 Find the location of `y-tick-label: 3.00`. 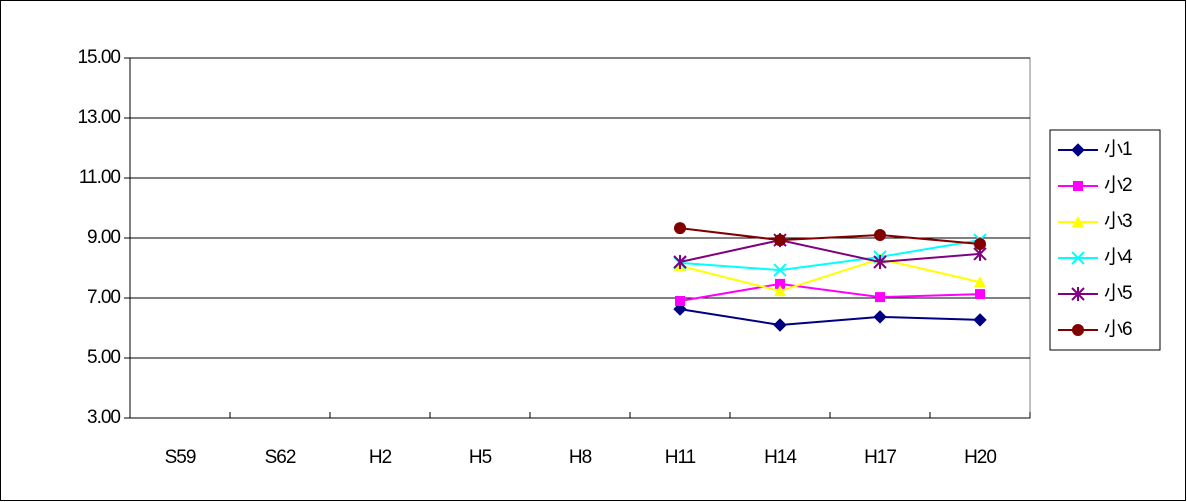

y-tick-label: 3.00 is located at coordinates (103, 417).